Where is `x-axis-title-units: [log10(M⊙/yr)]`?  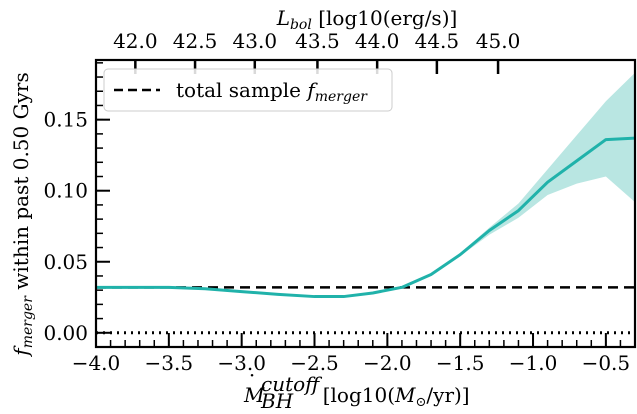 x-axis-title-units: [log10(M⊙/yr)] is located at coordinates (390, 396).